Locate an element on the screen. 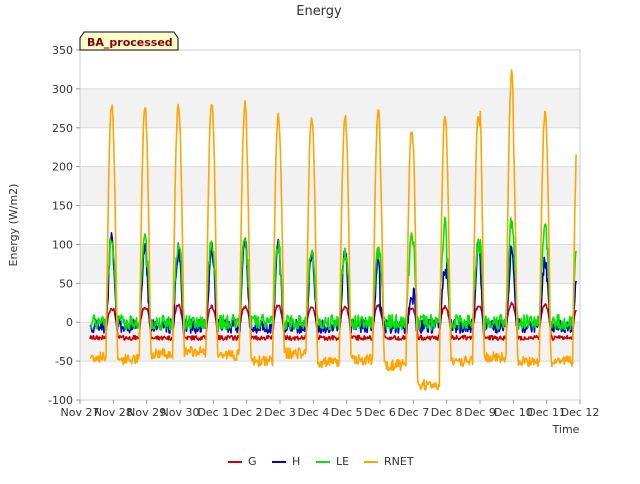 This screenshot has width=640, height=484. legend-item-le: LE is located at coordinates (332, 461).